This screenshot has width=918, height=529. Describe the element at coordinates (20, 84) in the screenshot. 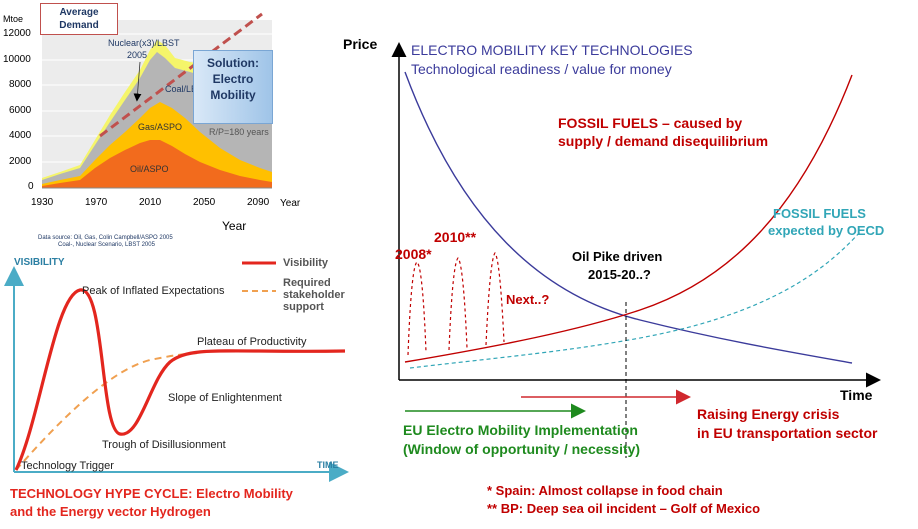

I see `energy-y-tick-8000: 8000` at that location.